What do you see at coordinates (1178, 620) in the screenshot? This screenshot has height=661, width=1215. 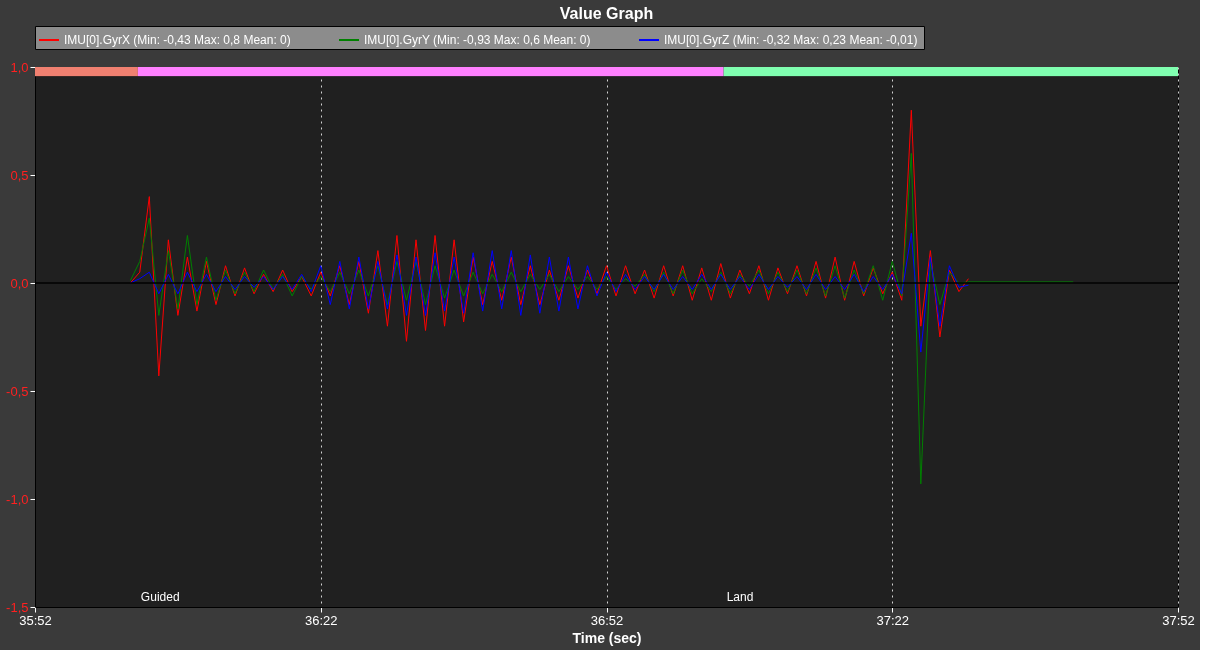 I see `x-tick-label: 37:52` at bounding box center [1178, 620].